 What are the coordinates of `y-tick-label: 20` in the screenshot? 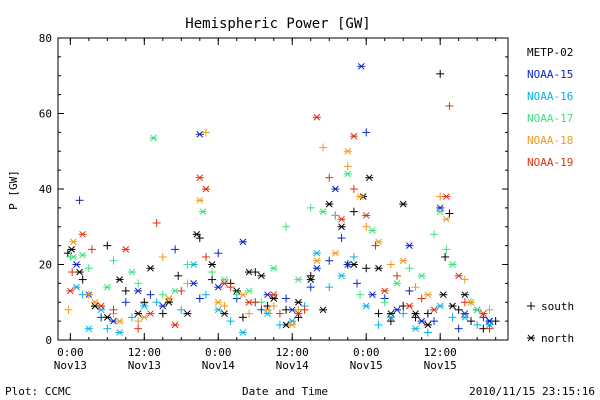 It's located at (45, 265).